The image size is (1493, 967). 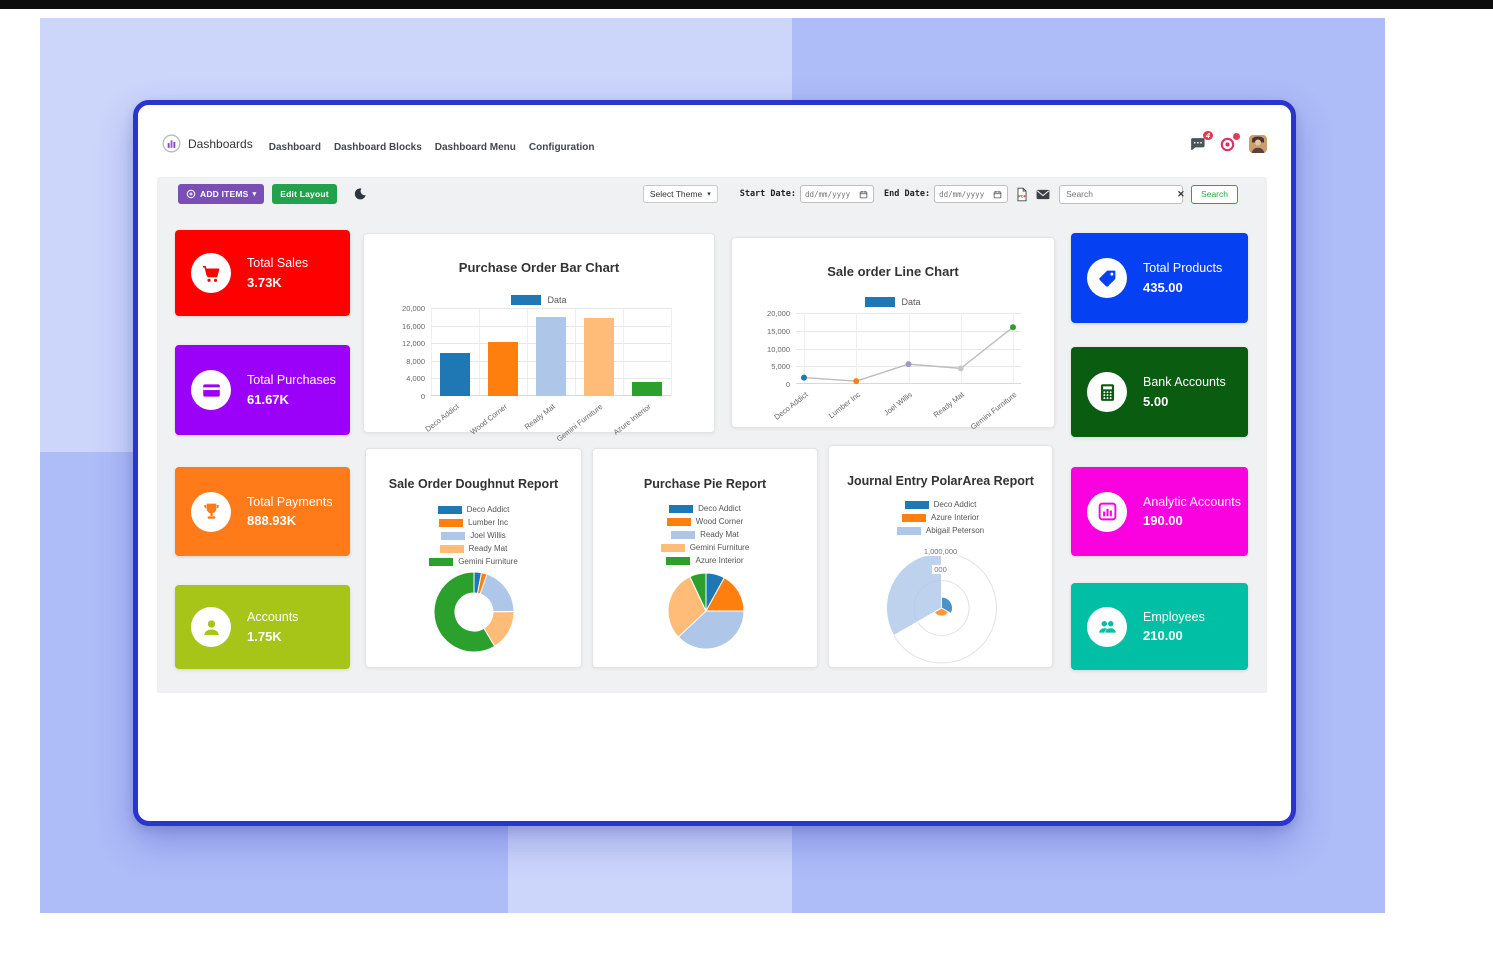 What do you see at coordinates (262, 390) in the screenshot?
I see `kpi-total-purchases: Total Purchases 61.67K` at bounding box center [262, 390].